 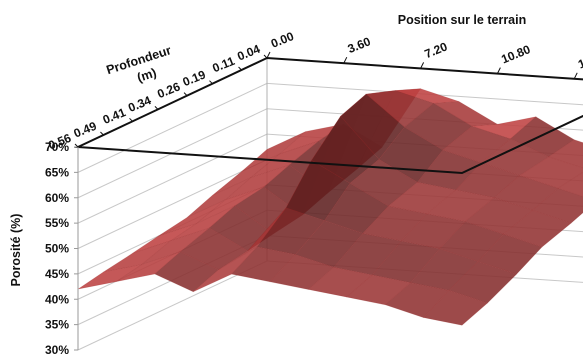 What do you see at coordinates (57, 299) in the screenshot?
I see `z-tick-label: 40%` at bounding box center [57, 299].